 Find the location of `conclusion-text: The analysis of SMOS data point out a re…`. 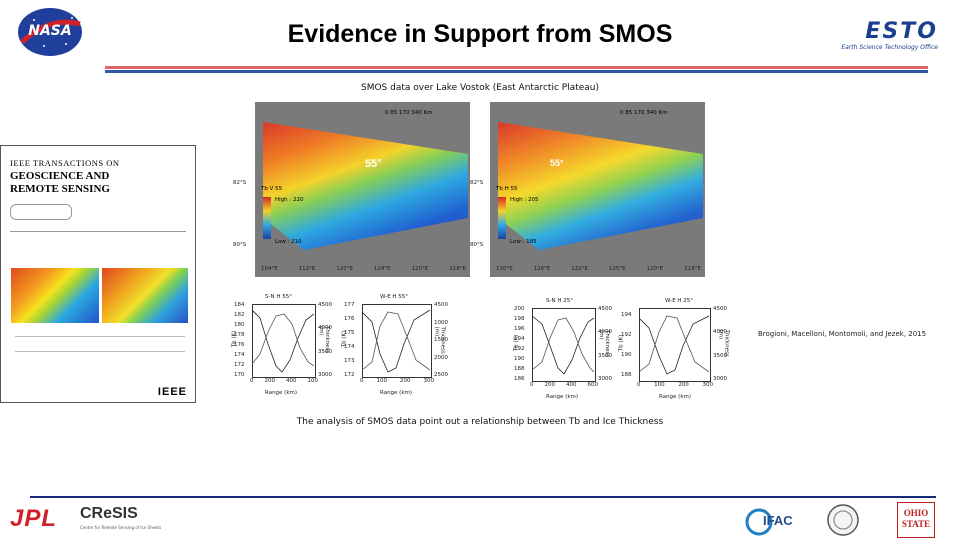

conclusion-text: The analysis of SMOS data point out a re… is located at coordinates (480, 422).